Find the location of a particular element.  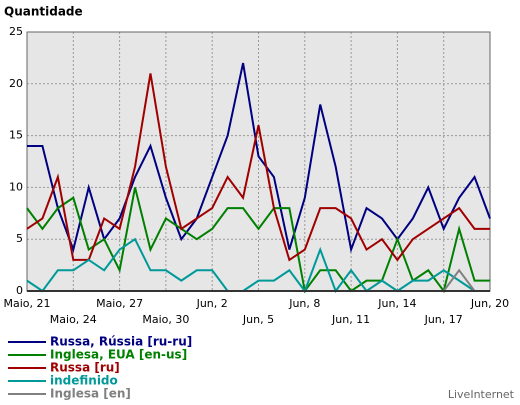

legend-label: Inglesa [en] is located at coordinates (90, 394).